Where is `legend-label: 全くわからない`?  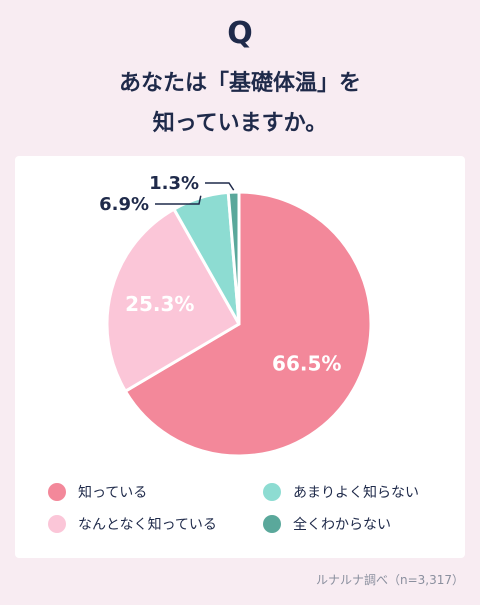
legend-label: 全くわからない is located at coordinates (342, 525).